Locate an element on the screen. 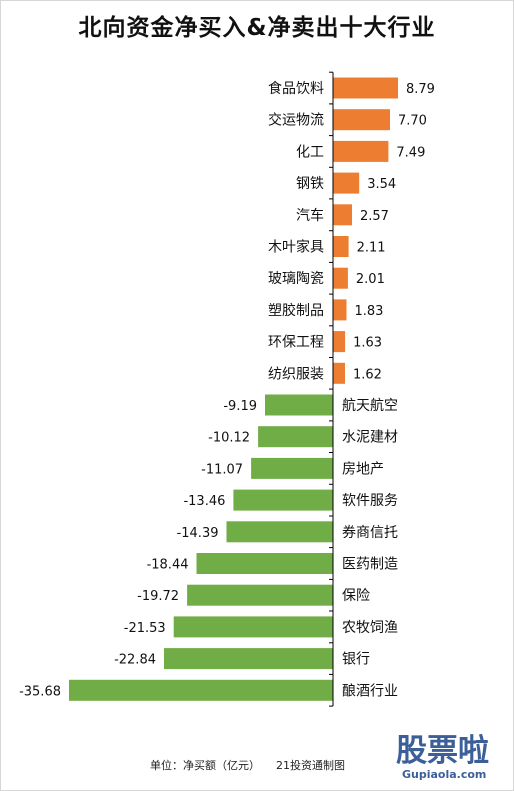 The width and height of the screenshot is (514, 791). value-label-13: -11.07 is located at coordinates (222, 469).